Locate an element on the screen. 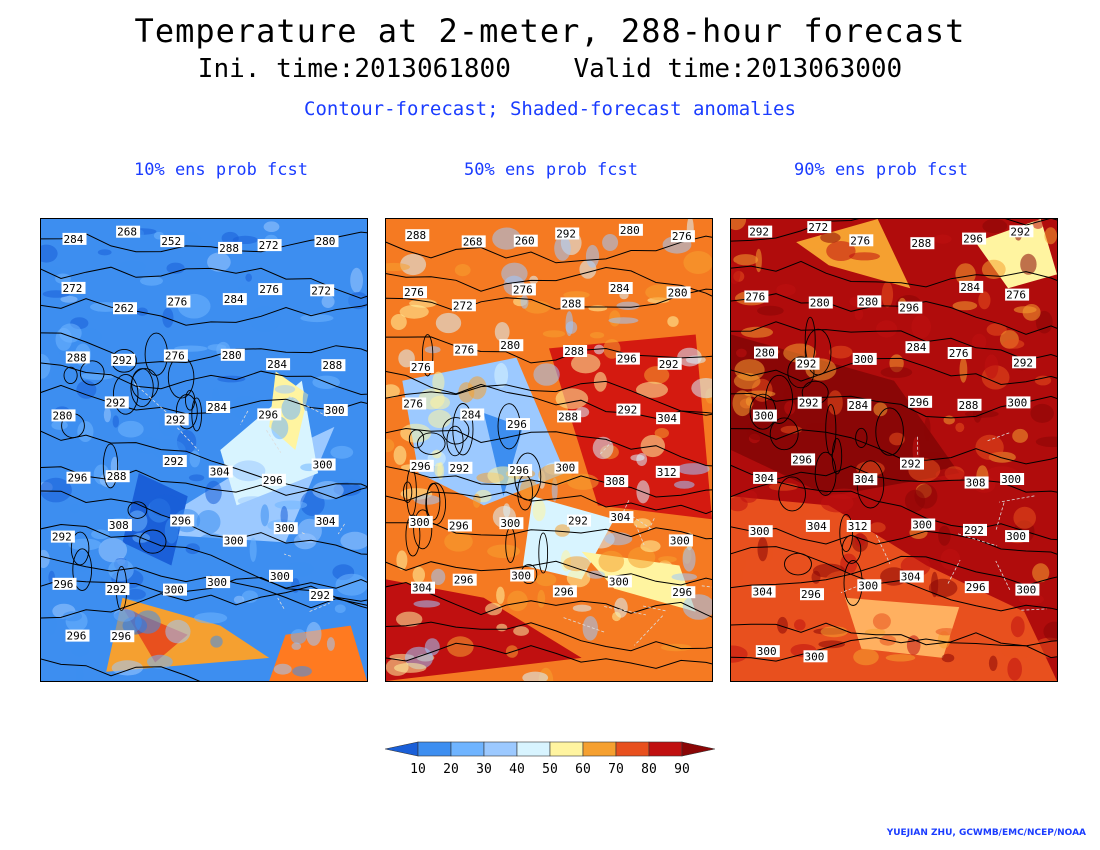  colorbar-tick-label: 80 is located at coordinates (649, 769).